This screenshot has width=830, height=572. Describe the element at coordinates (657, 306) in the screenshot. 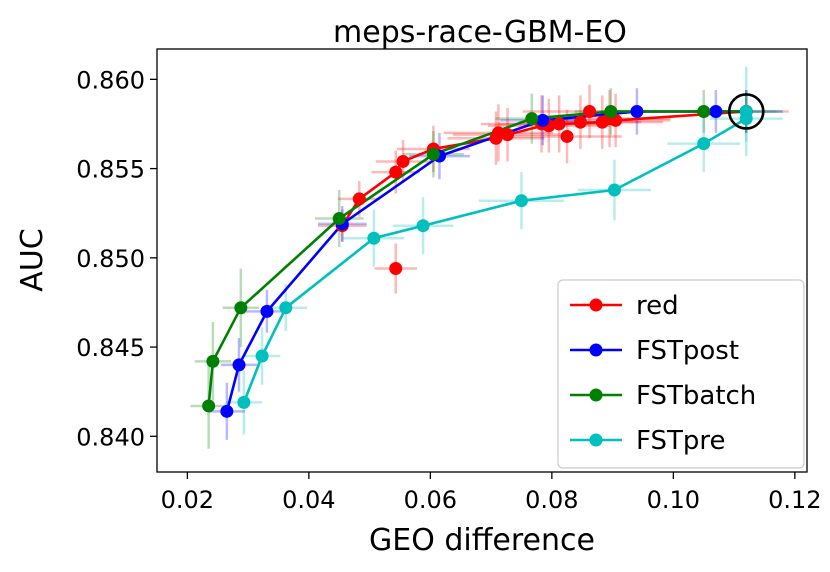

I see `legend-label-red: red` at that location.